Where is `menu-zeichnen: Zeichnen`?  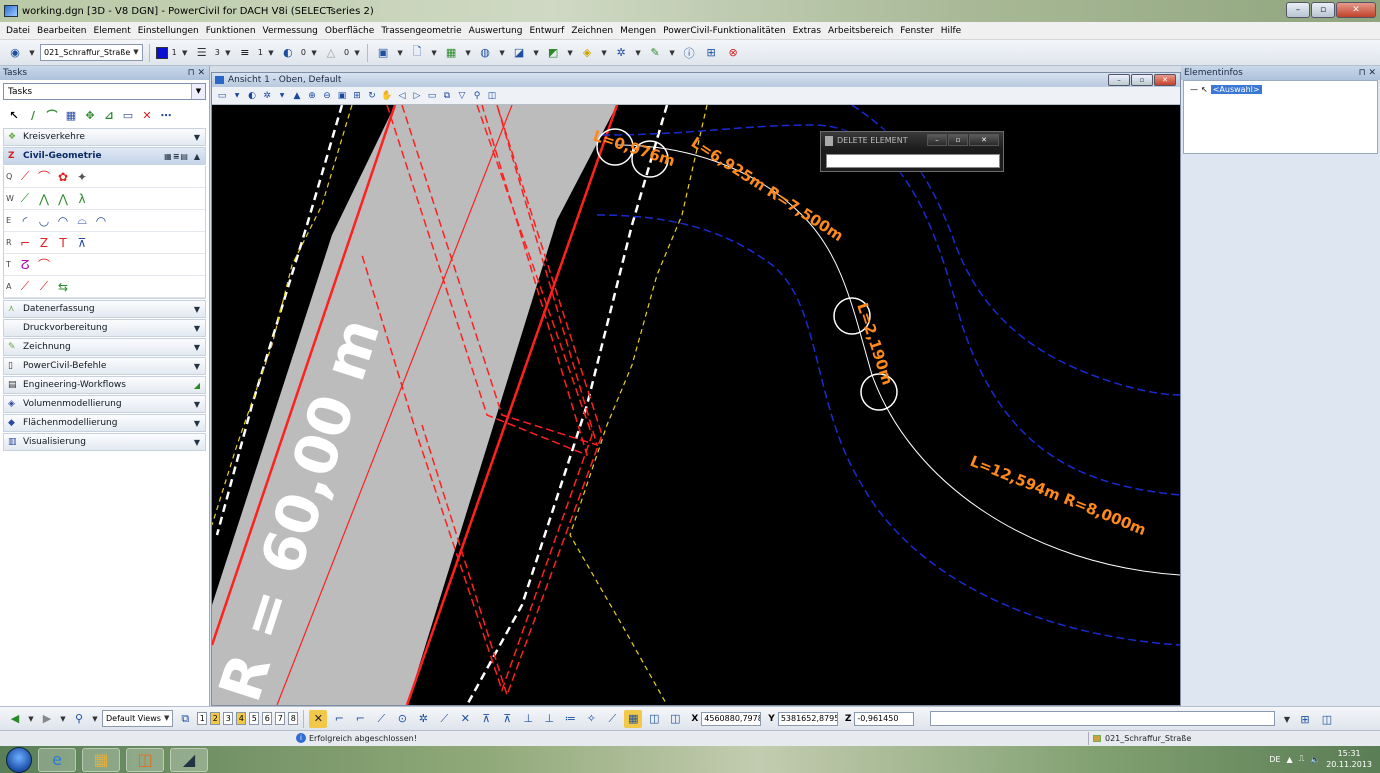 menu-zeichnen: Zeichnen is located at coordinates (592, 30).